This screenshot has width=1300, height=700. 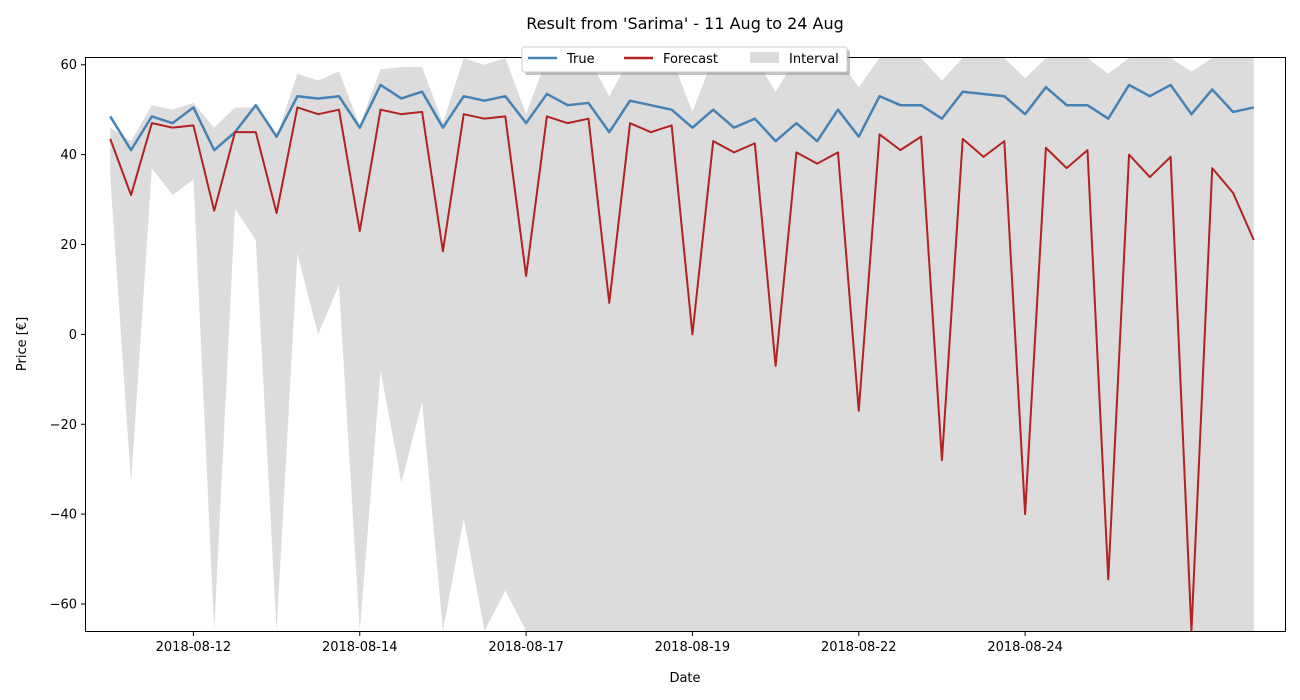 I want to click on true-series-line, so click(x=682, y=117).